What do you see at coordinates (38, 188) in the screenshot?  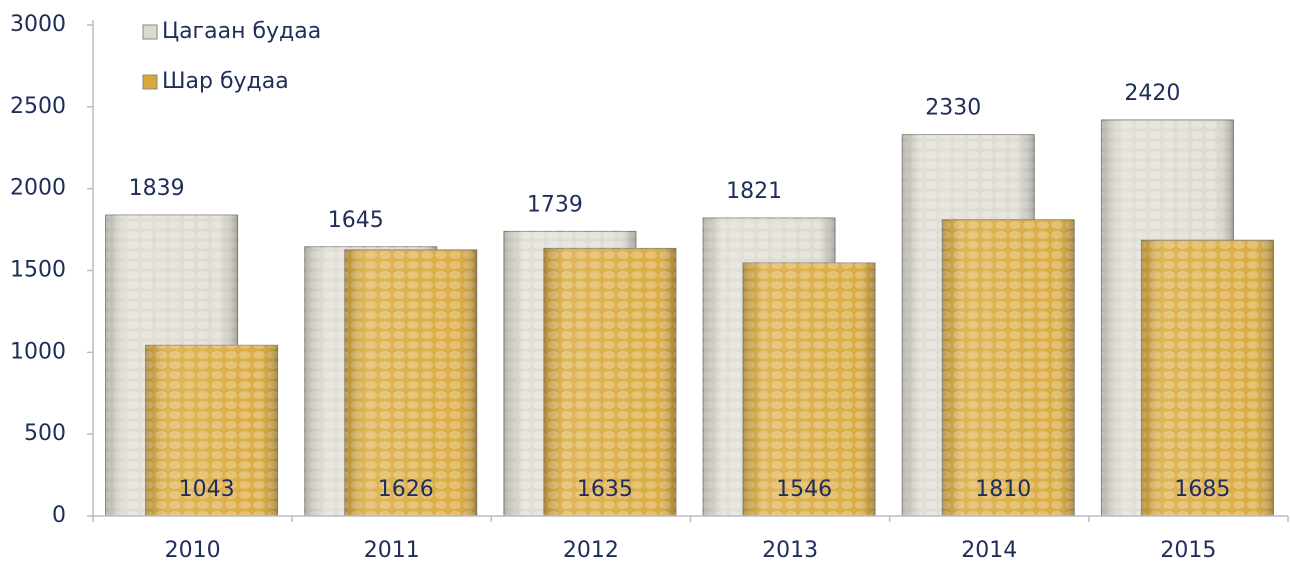 I see `y-tick-label: 2000` at bounding box center [38, 188].